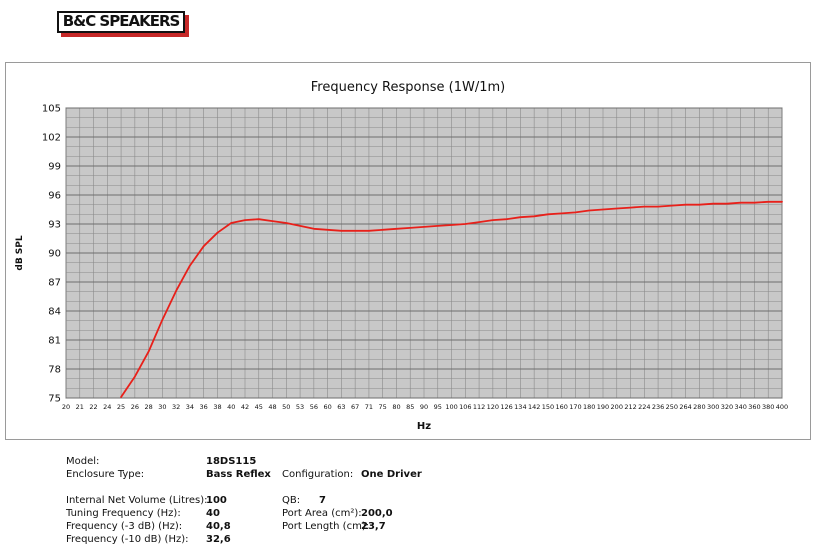  Describe the element at coordinates (451, 407) in the screenshot. I see `x-tick-label: 100` at that location.